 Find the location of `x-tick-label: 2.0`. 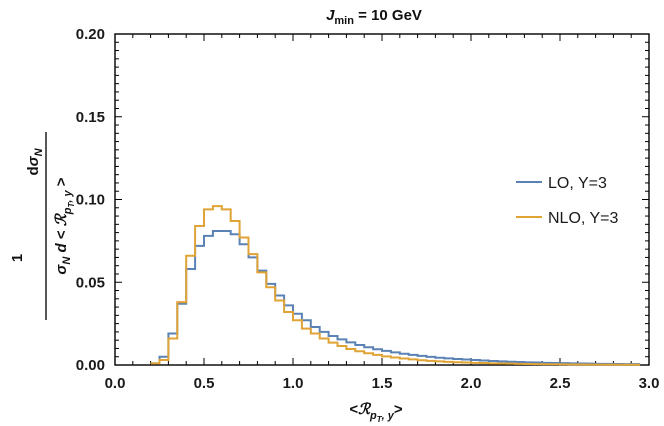

x-tick-label: 2.0 is located at coordinates (471, 383).